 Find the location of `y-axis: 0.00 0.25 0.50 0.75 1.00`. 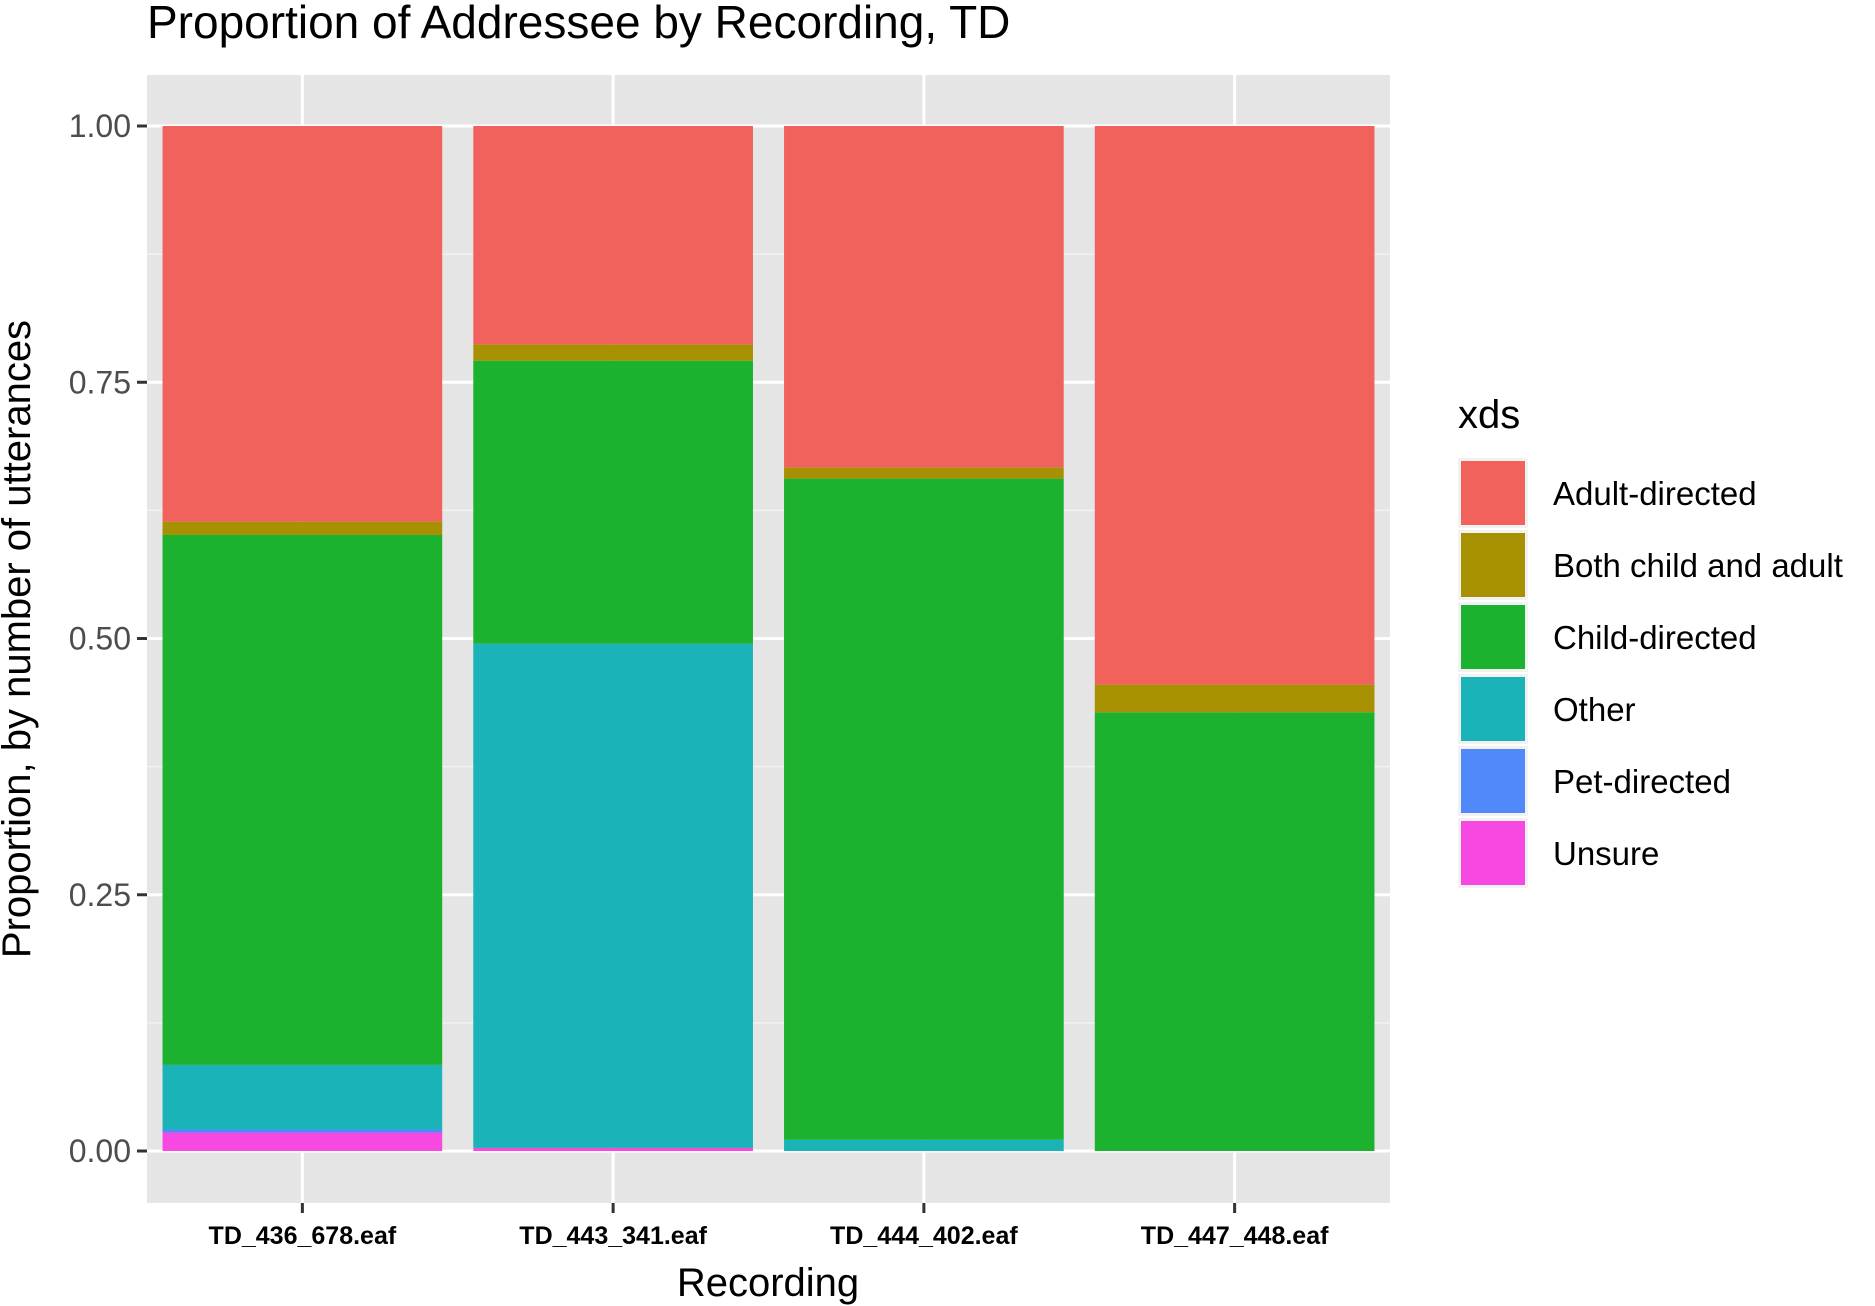

y-axis: 0.00 0.25 0.50 0.75 1.00 is located at coordinates (108, 638).